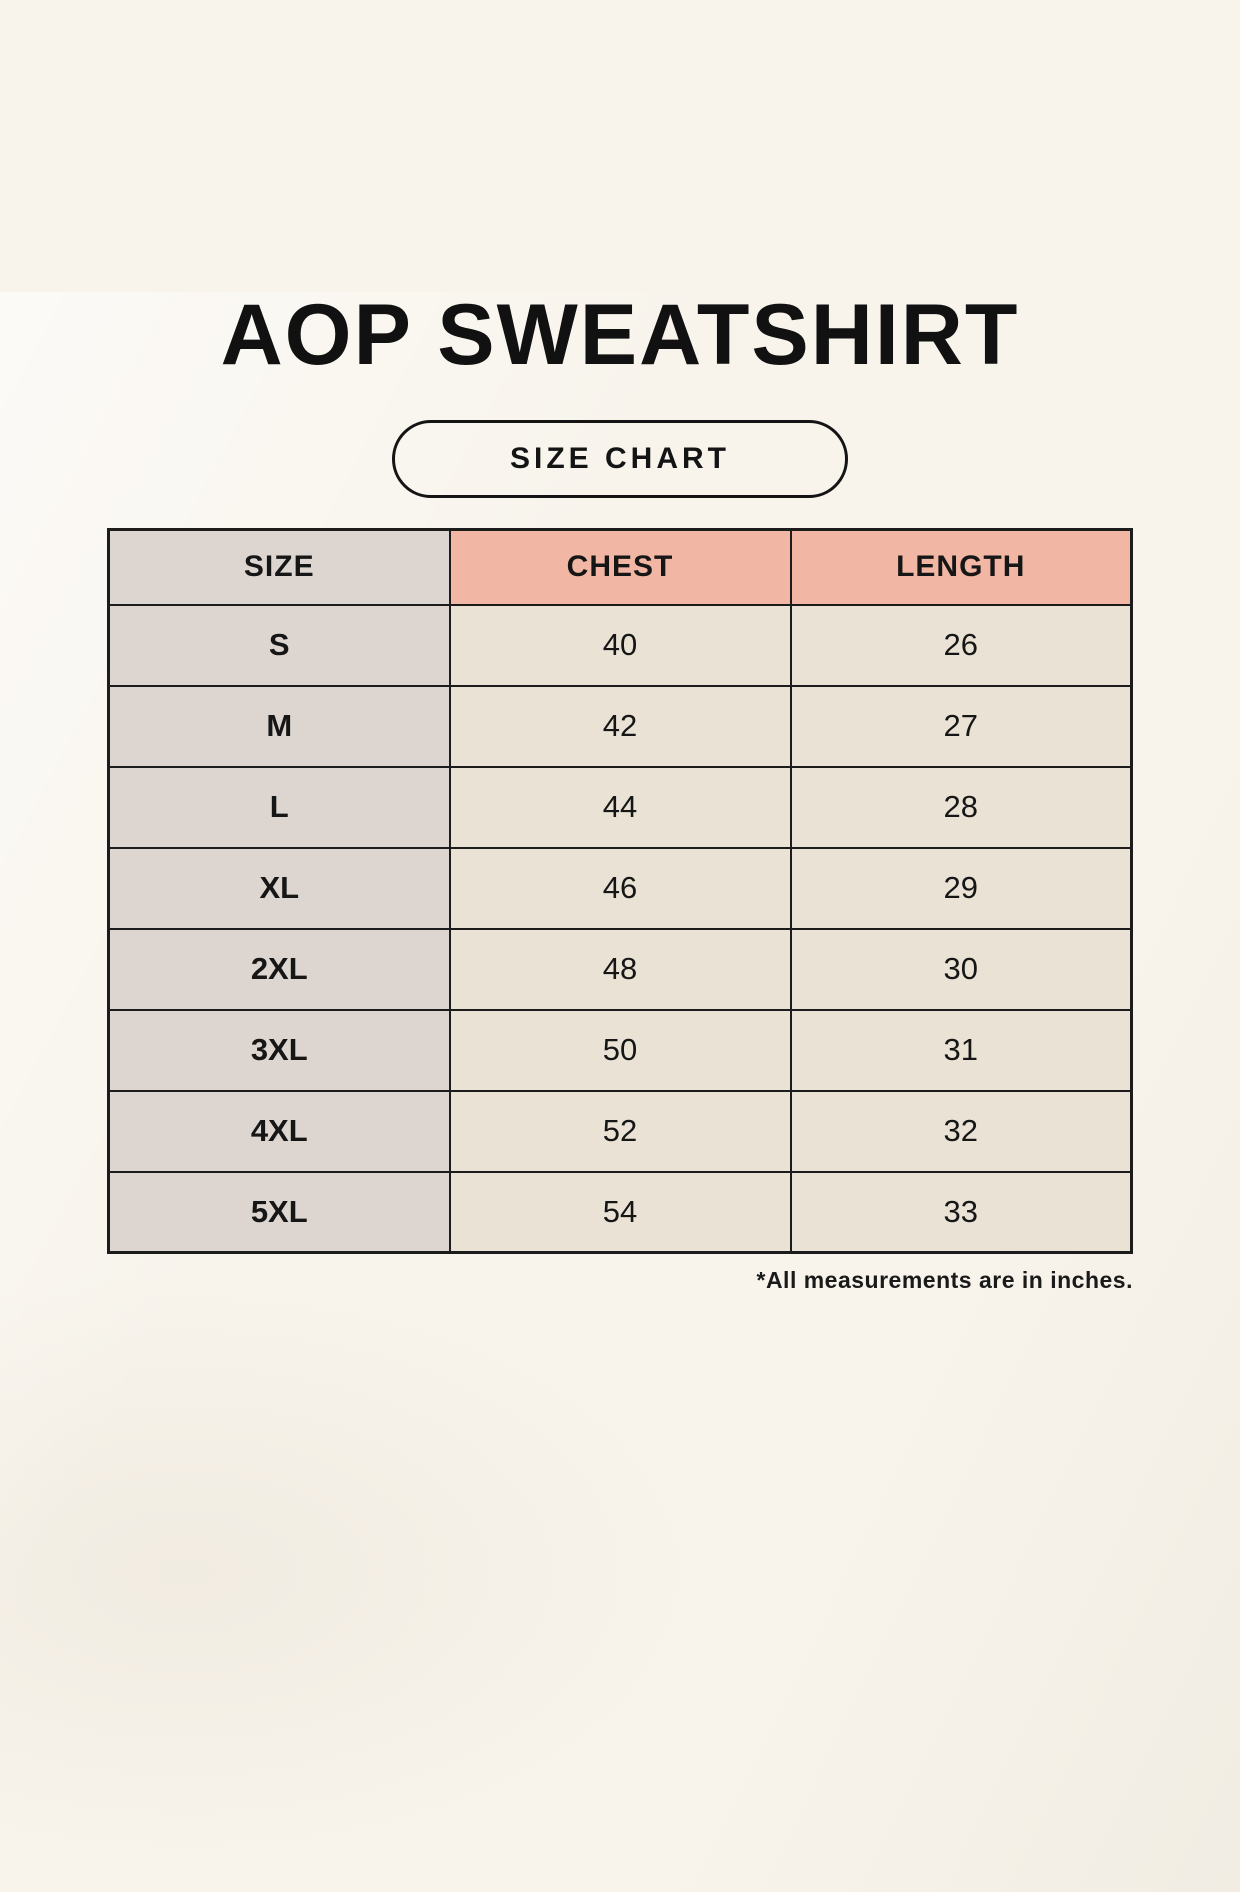  I want to click on length-cell: 33, so click(961, 1212).